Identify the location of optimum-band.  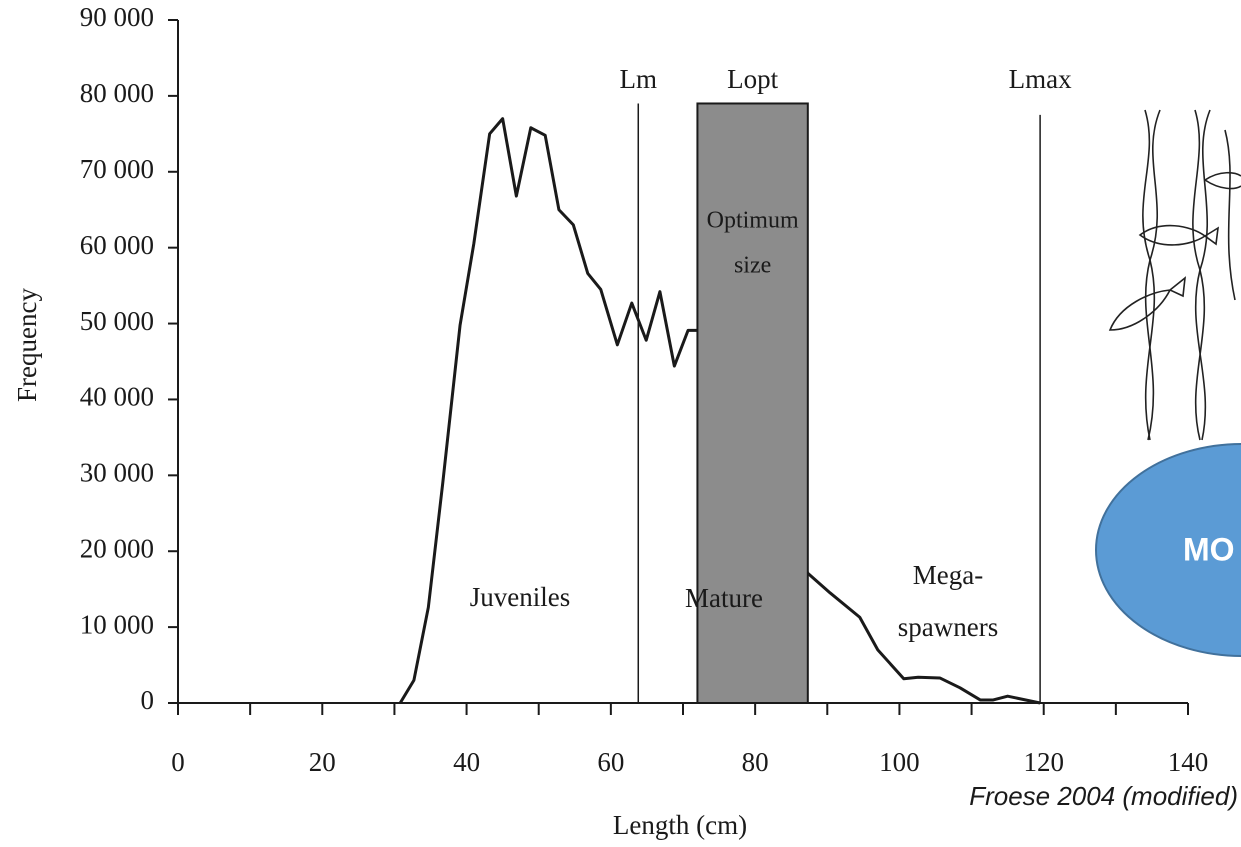
(752, 403).